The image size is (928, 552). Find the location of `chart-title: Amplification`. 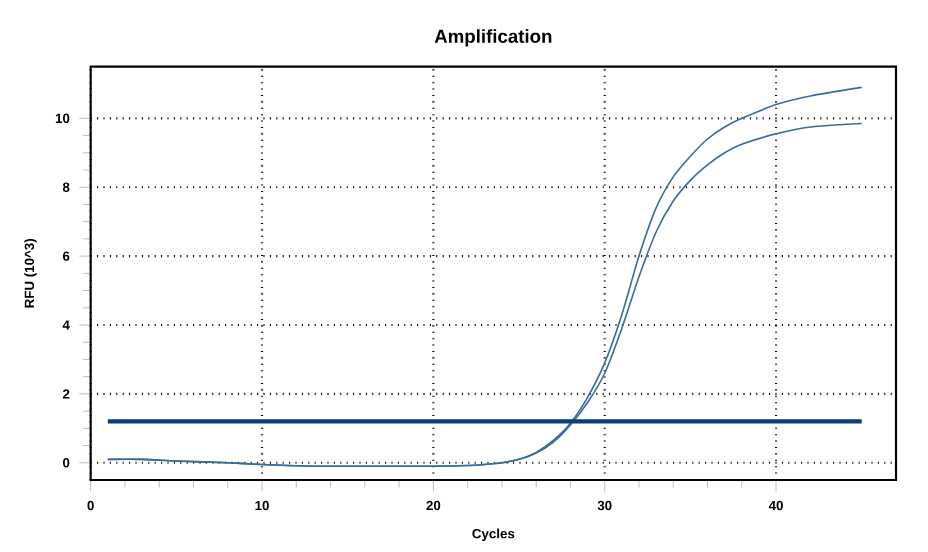

chart-title: Amplification is located at coordinates (493, 38).